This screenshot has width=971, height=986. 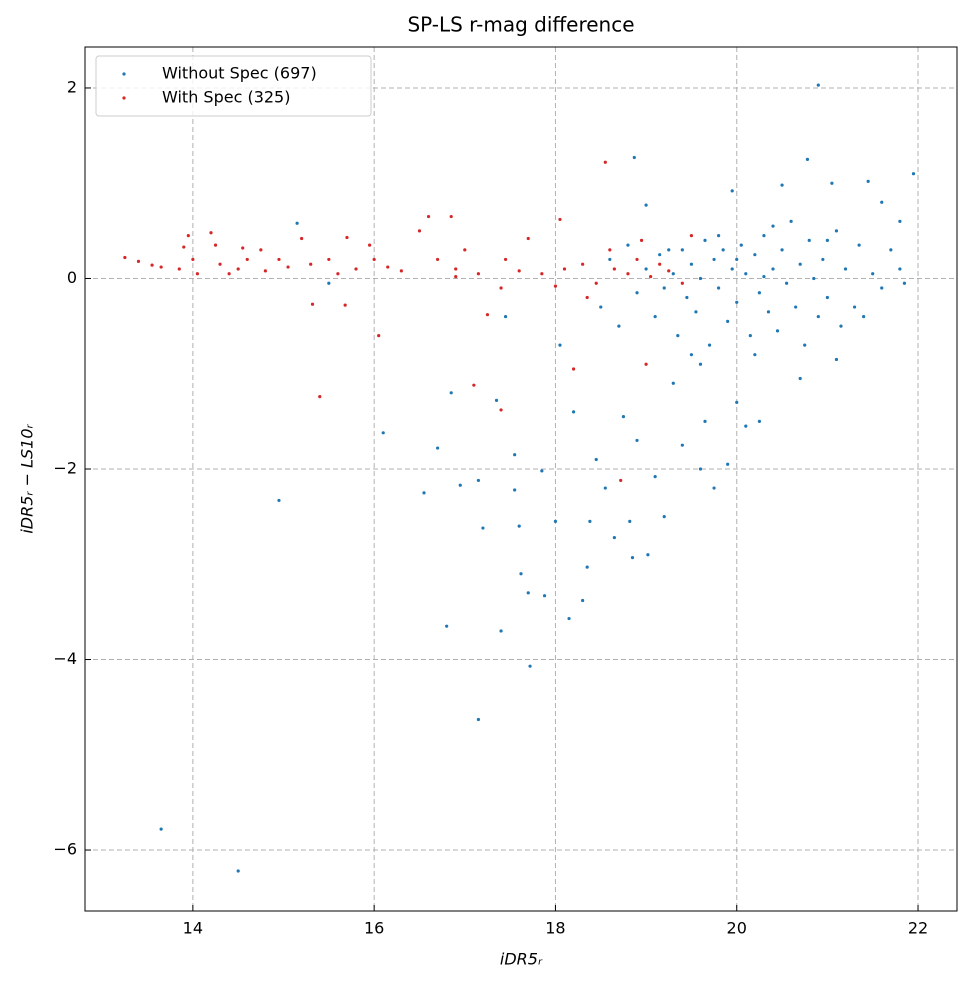 What do you see at coordinates (226, 97) in the screenshot?
I see `legend-label: With Spec (325)` at bounding box center [226, 97].